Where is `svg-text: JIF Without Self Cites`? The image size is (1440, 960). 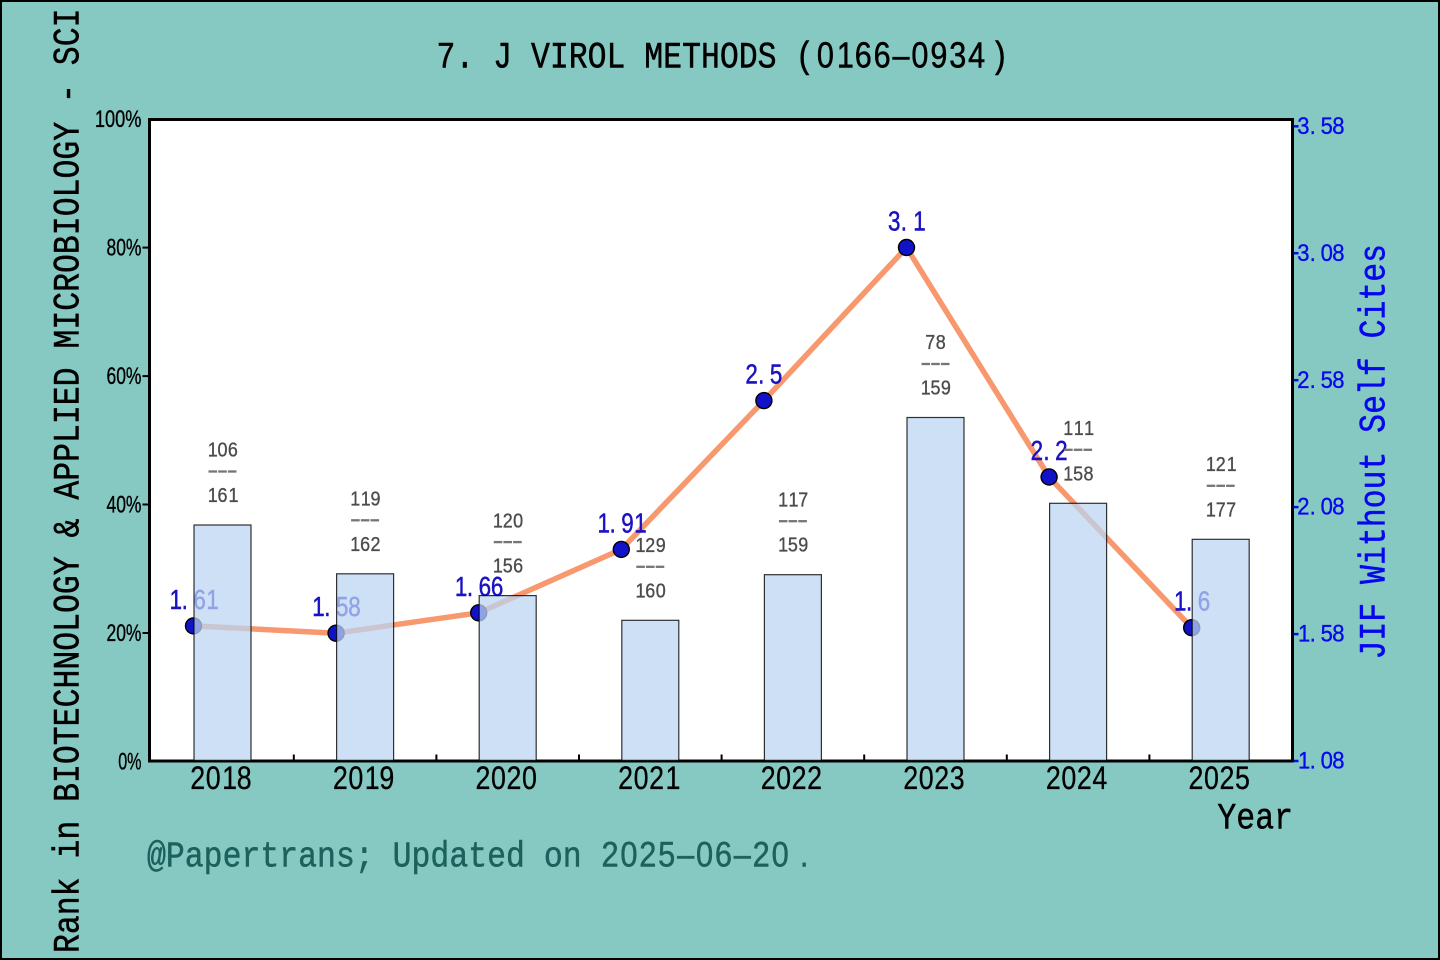
svg-text: JIF Without Self Cites is located at coordinates (1375, 452).